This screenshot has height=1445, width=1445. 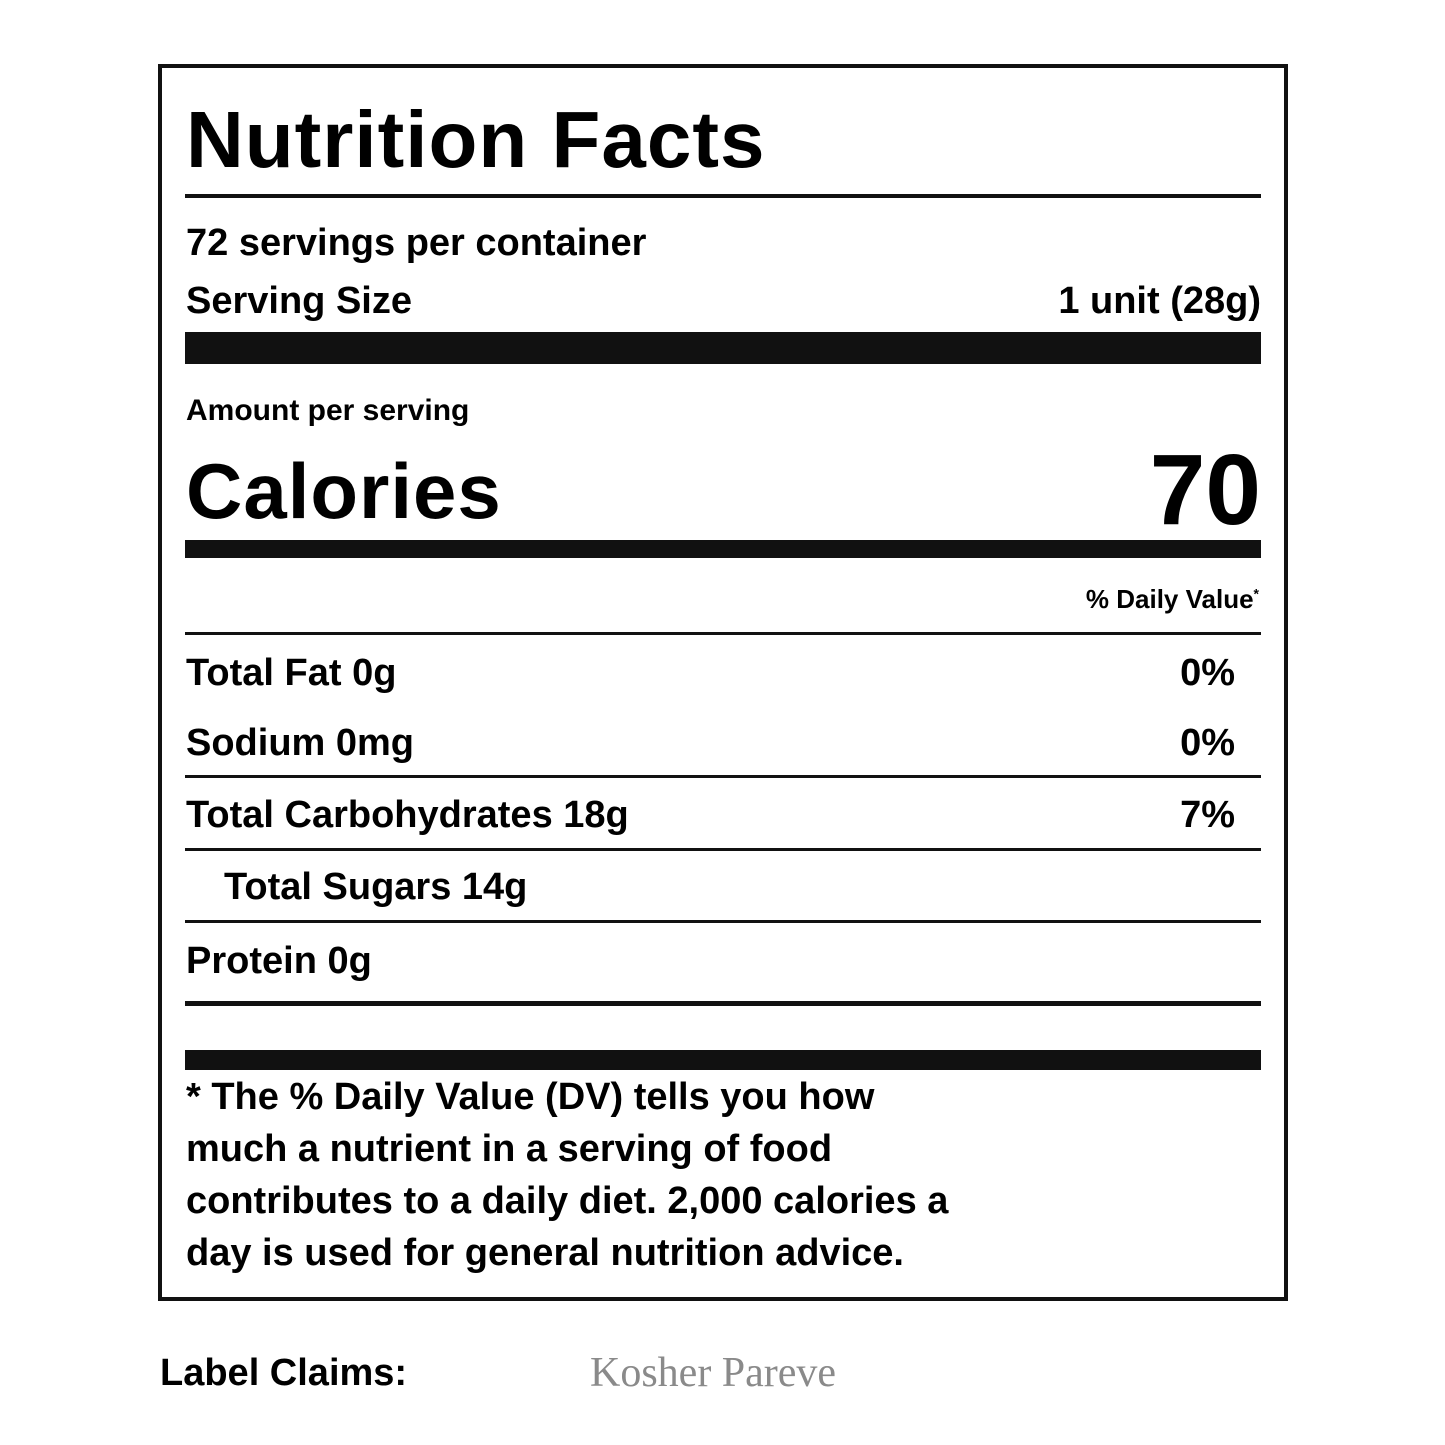 What do you see at coordinates (1205, 490) in the screenshot?
I see `calories-value: 70` at bounding box center [1205, 490].